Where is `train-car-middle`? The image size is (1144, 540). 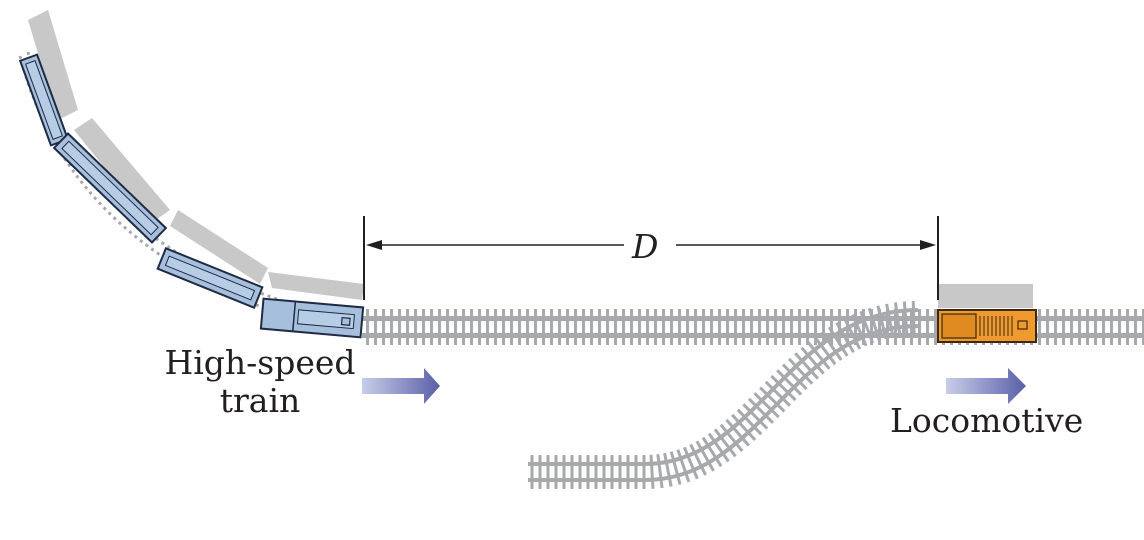 train-car-middle is located at coordinates (110, 188).